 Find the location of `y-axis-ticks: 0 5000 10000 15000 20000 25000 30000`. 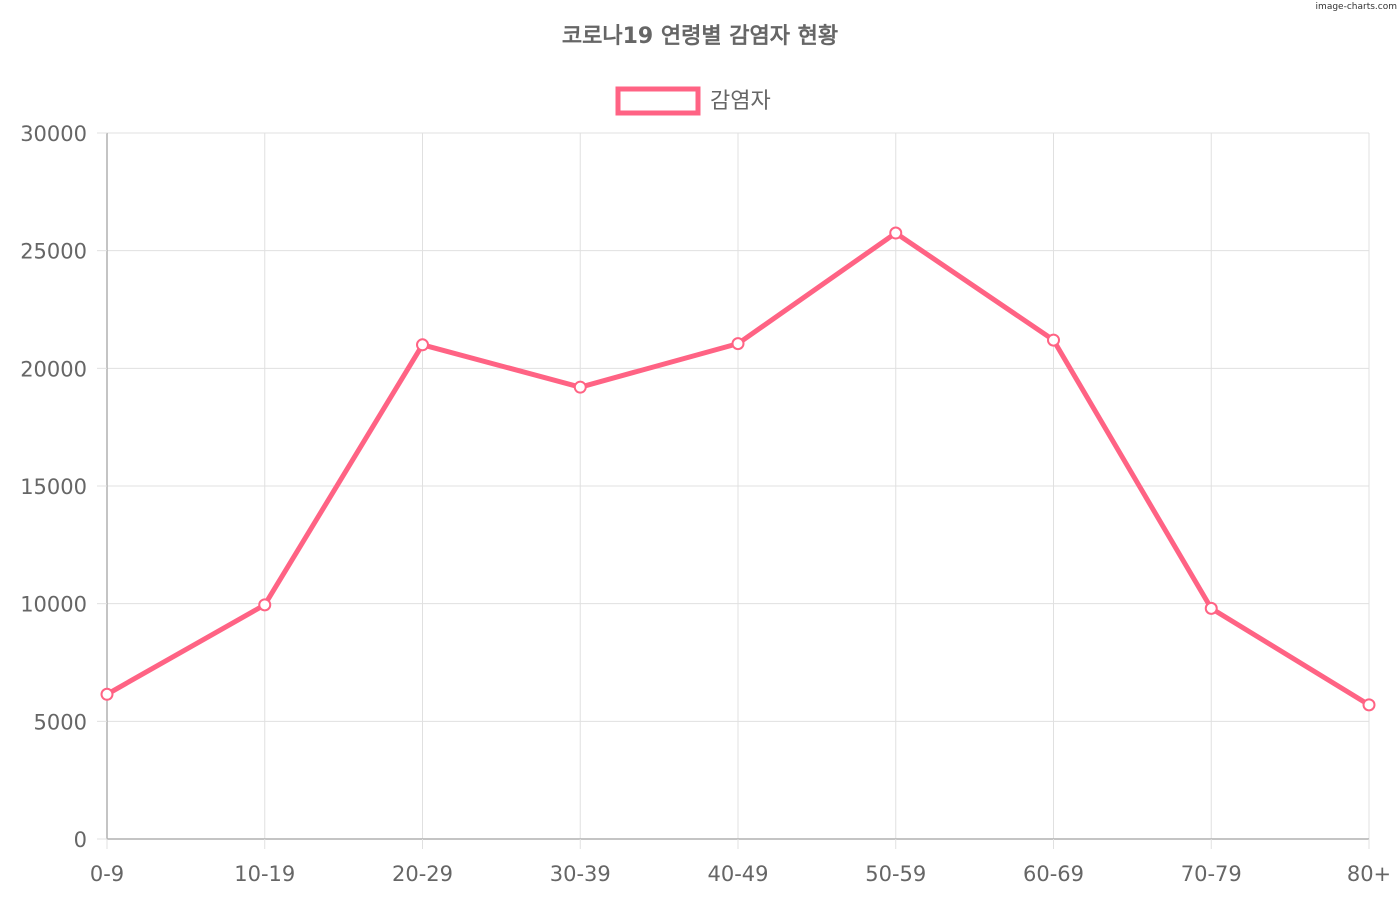

y-axis-ticks: 0 5000 10000 15000 20000 25000 30000 is located at coordinates (63, 487).